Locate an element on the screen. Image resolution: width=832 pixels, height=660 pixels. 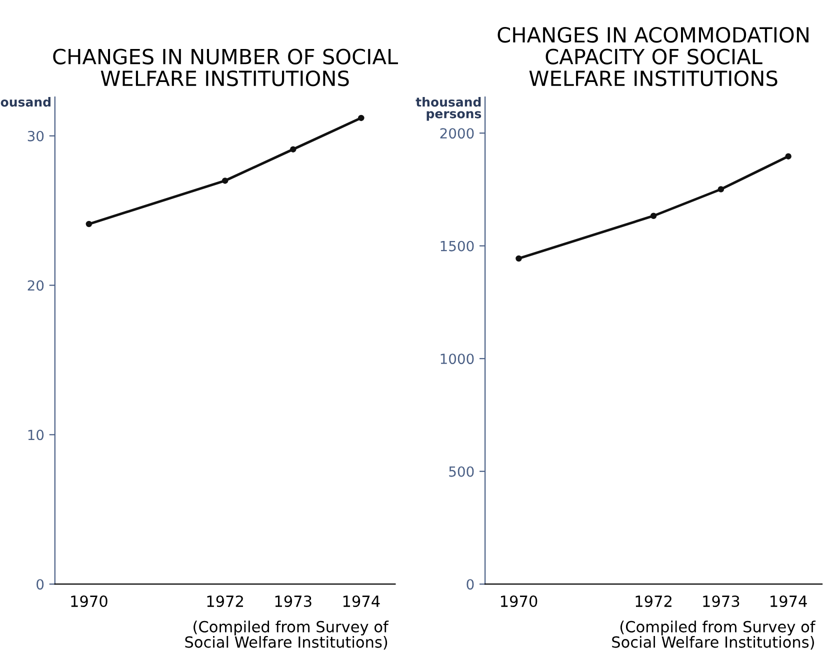
y-axis-title: thousand persons is located at coordinates (449, 109).